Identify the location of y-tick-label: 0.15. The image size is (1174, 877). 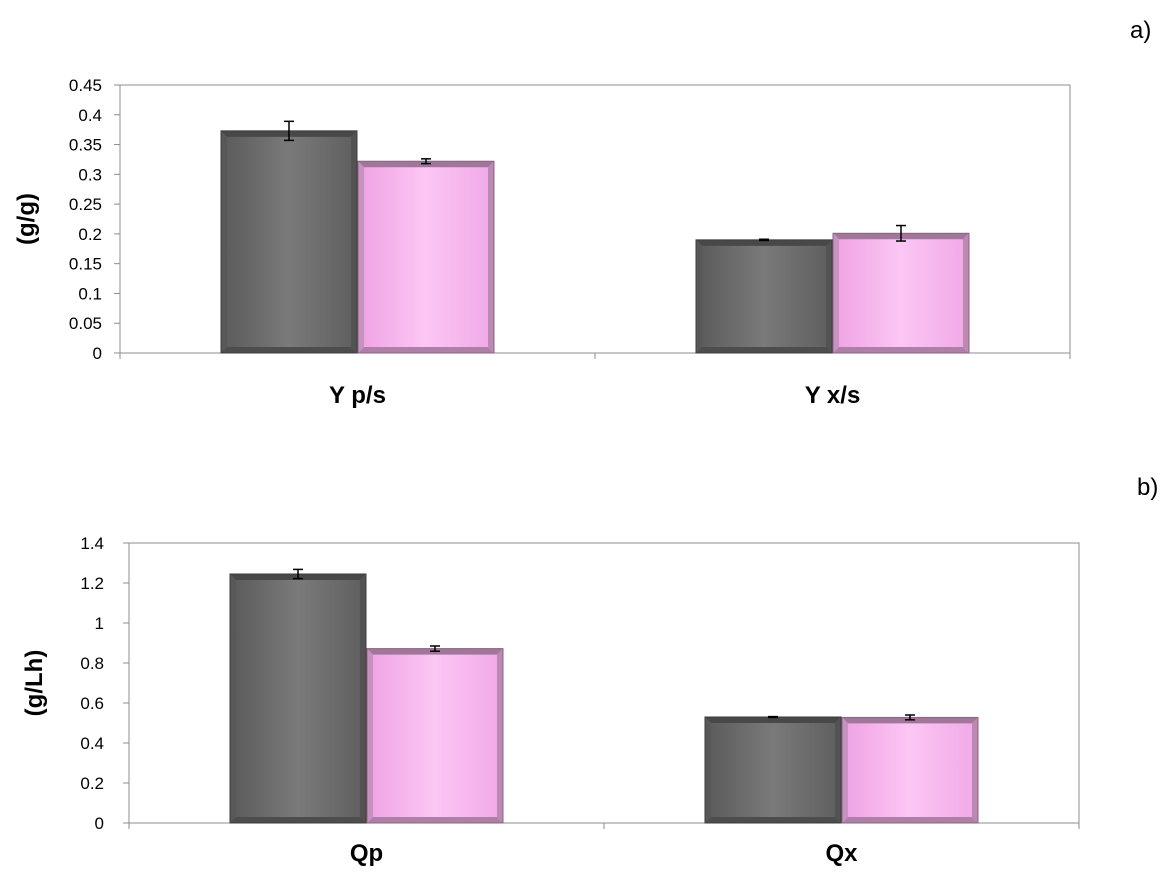
(85, 264).